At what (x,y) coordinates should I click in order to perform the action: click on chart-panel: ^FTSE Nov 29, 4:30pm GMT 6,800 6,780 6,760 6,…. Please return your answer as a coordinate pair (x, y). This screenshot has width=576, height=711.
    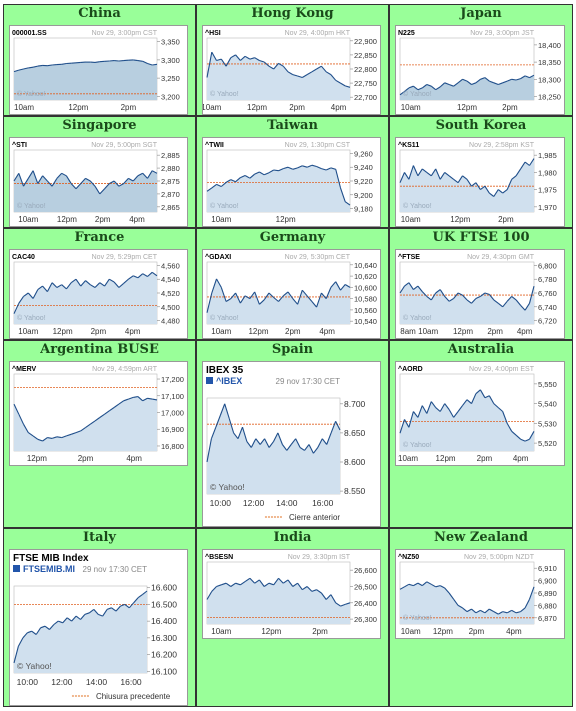
    Looking at the image, I should click on (480, 294).